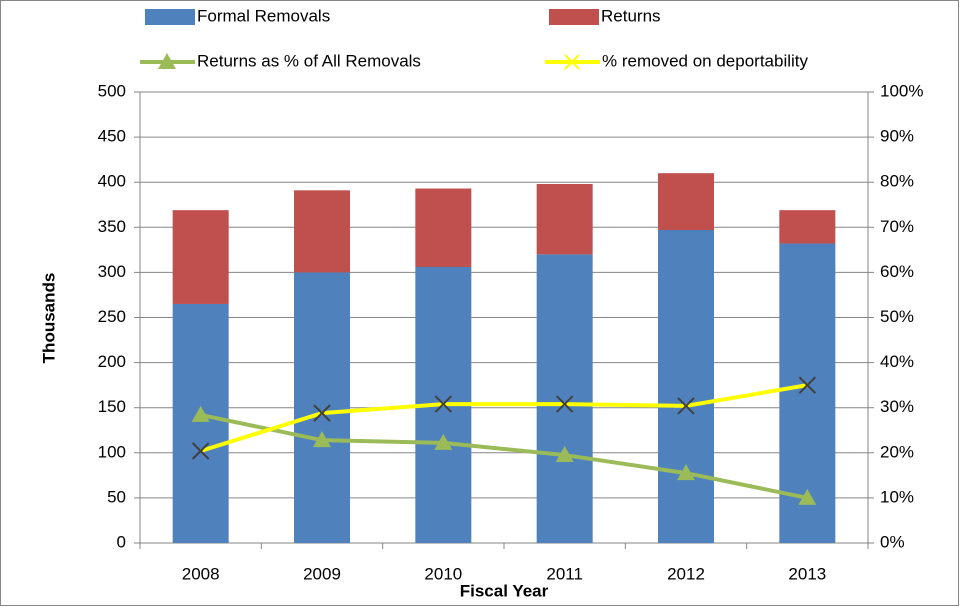 The height and width of the screenshot is (608, 961). I want to click on y-tick-label: 0, so click(121, 541).